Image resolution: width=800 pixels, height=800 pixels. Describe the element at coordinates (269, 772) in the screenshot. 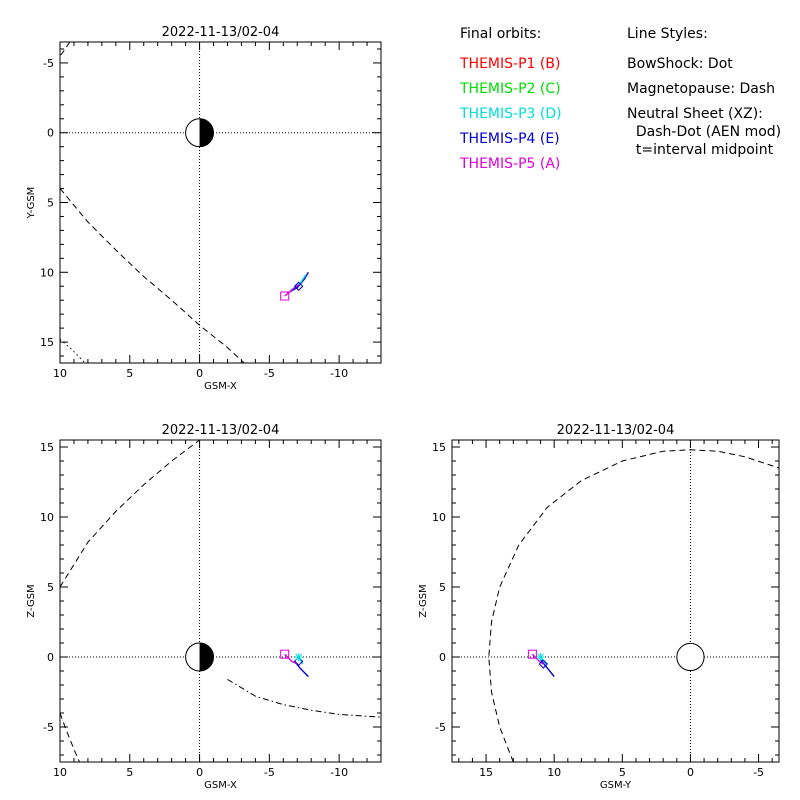

I see `x-tick-label-xz: -5` at that location.